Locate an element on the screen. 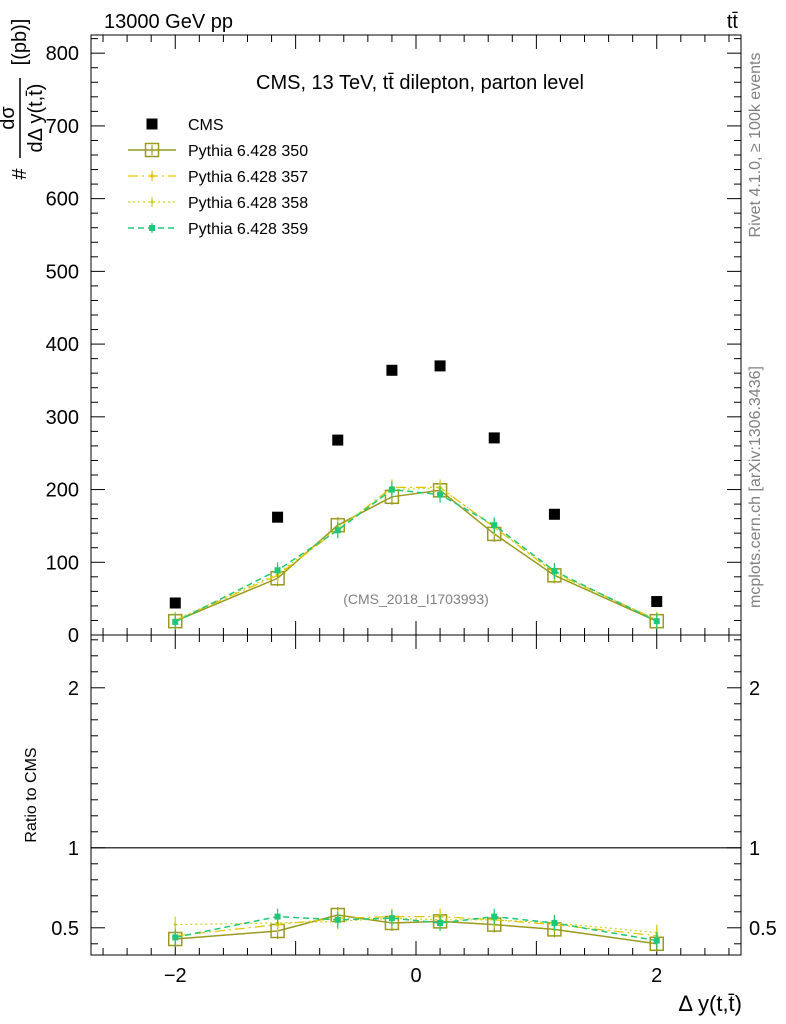 This screenshot has height=1024, width=786. ratio-x-tick-label: −2 is located at coordinates (175, 976).